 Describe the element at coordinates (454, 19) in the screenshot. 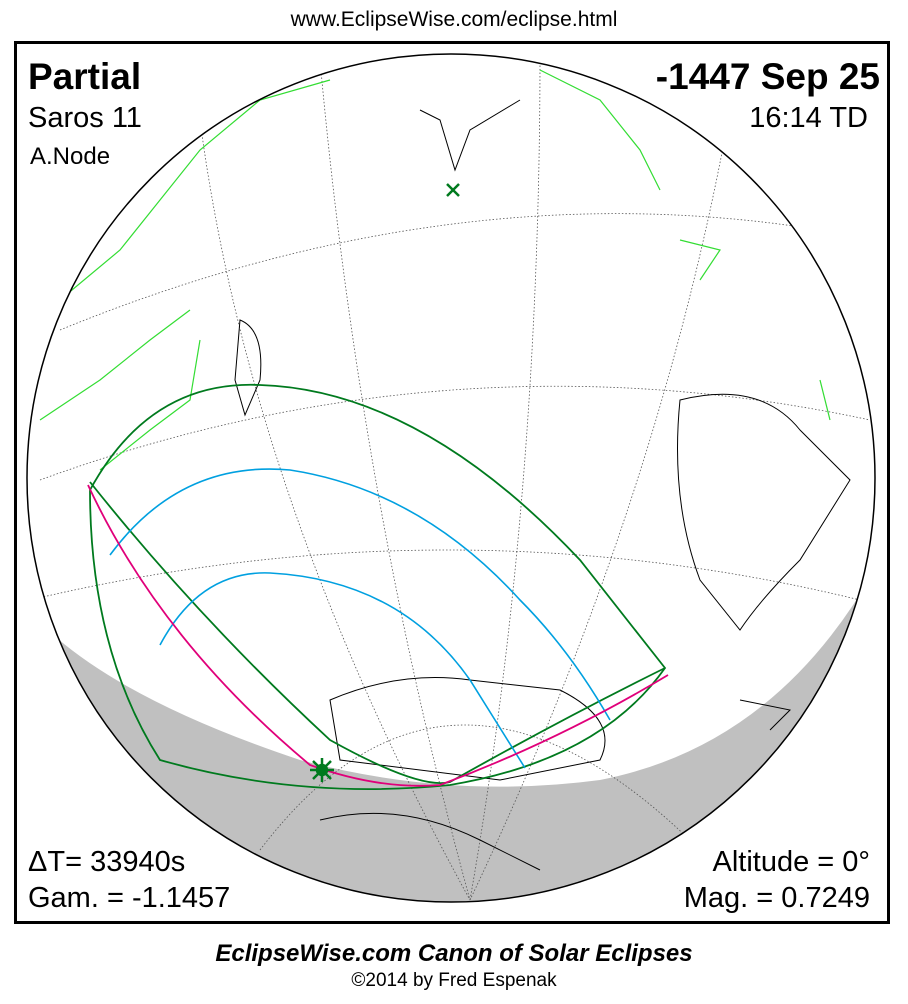

I see `source-url: www.EclipseWise.com/eclipse.html` at that location.